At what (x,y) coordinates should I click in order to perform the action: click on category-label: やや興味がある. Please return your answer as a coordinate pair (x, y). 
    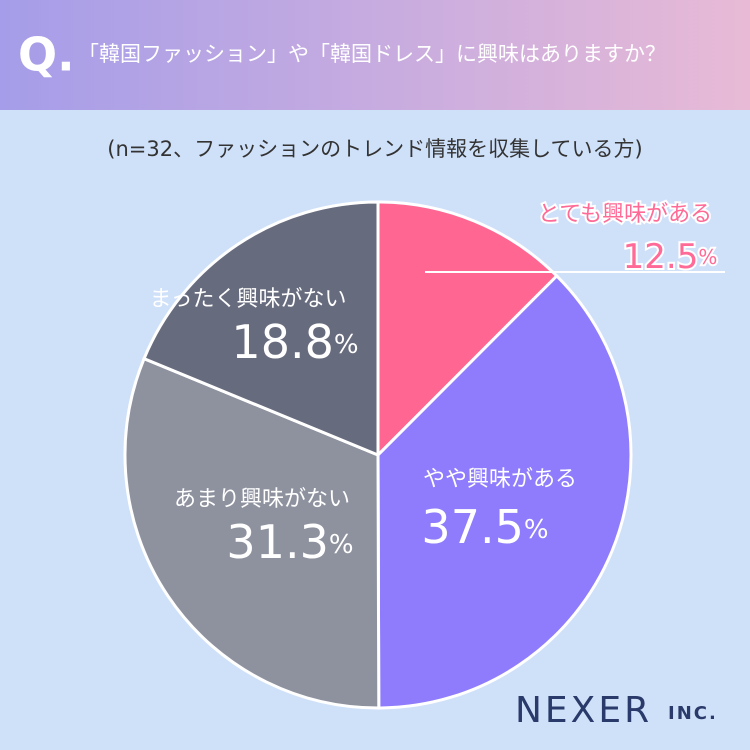
    Looking at the image, I should click on (500, 479).